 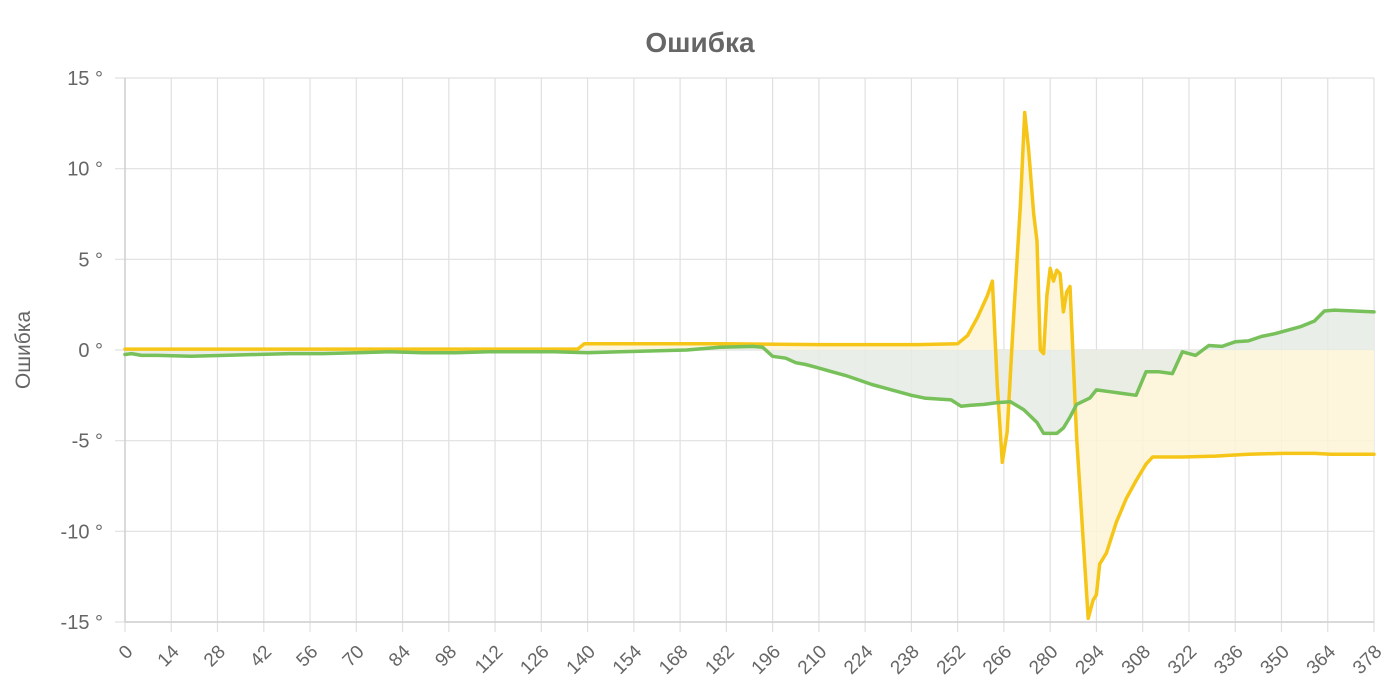 I want to click on x-tick-label: 210, so click(x=812, y=660).